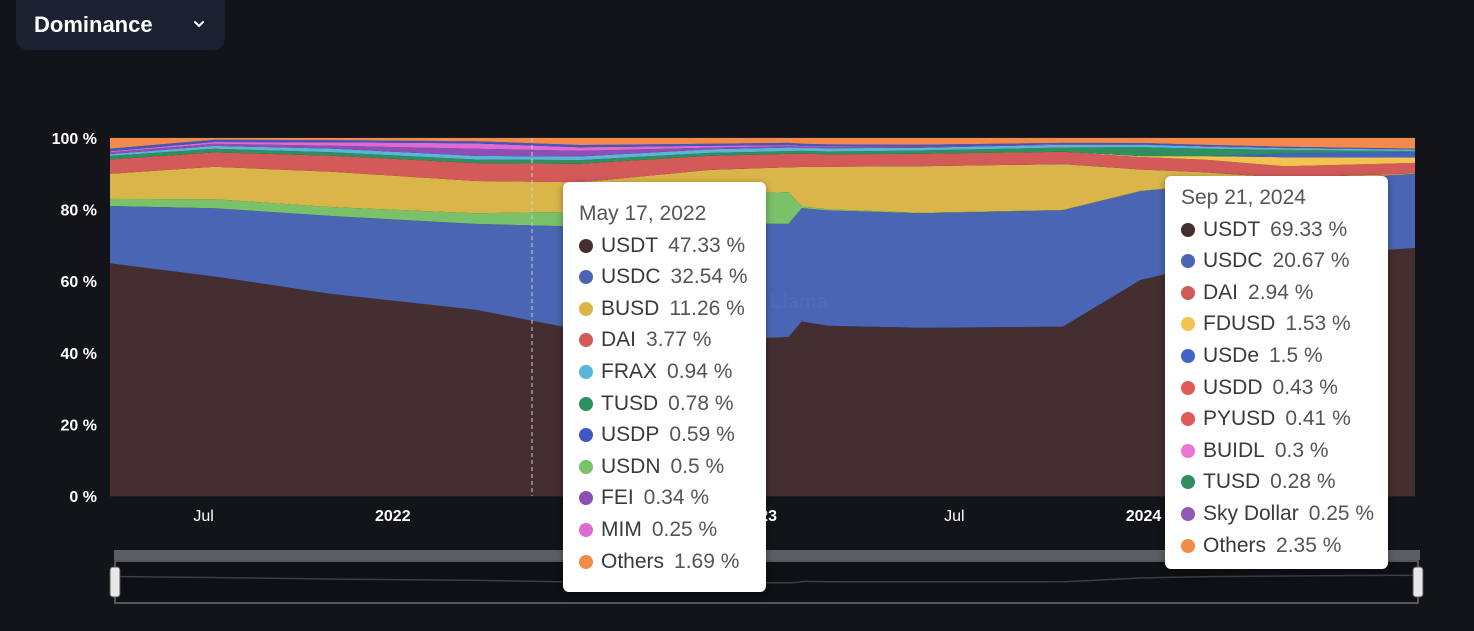 Image resolution: width=1474 pixels, height=631 pixels. What do you see at coordinates (79, 282) in the screenshot?
I see `y-tick-label: 60 %` at bounding box center [79, 282].